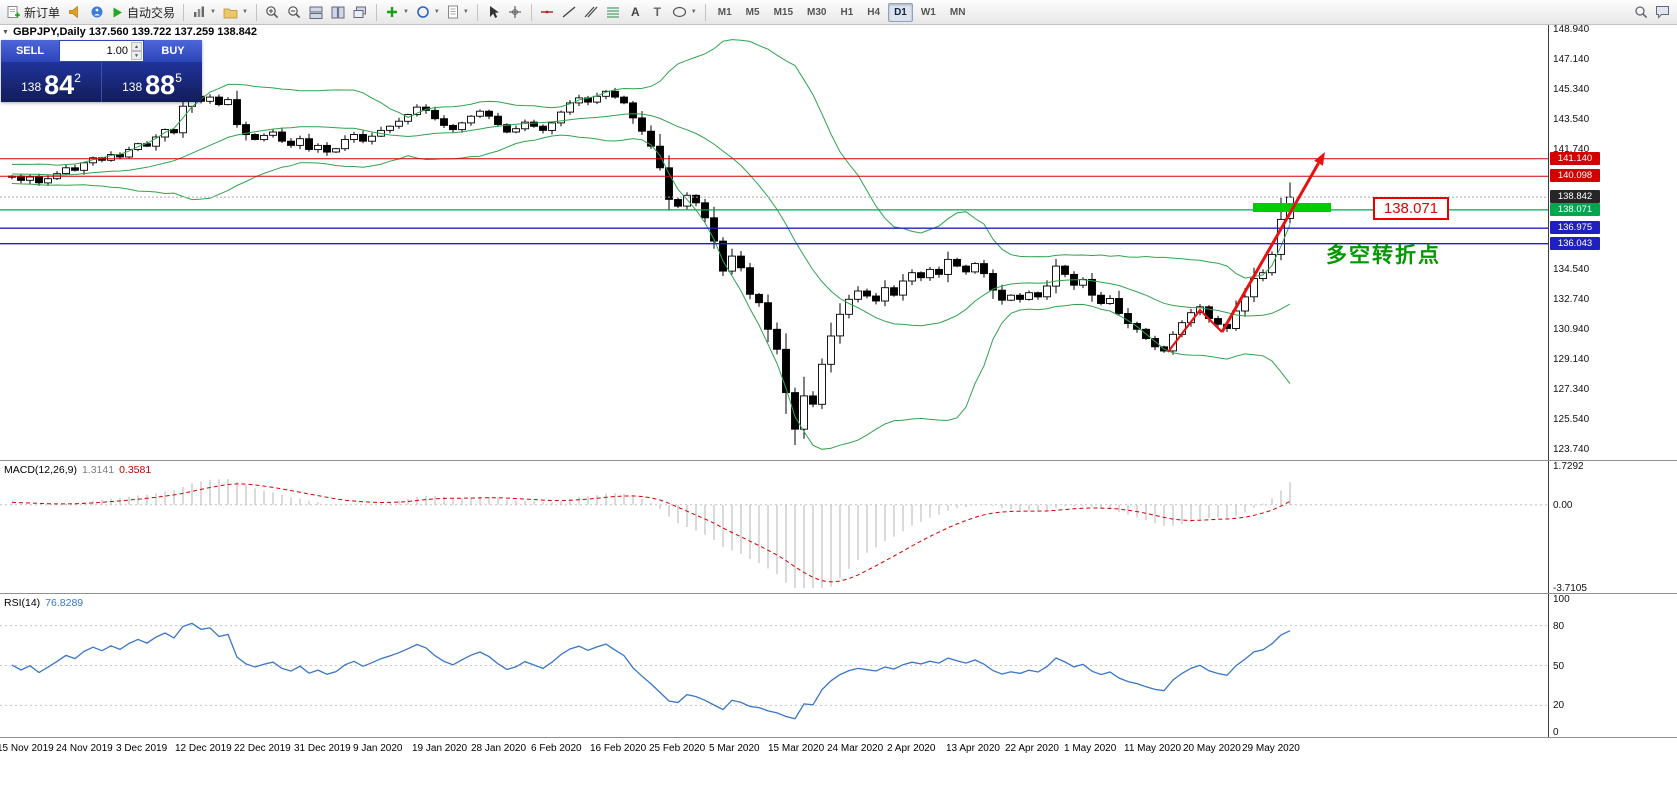  Describe the element at coordinates (1271, 748) in the screenshot. I see `date-label: 29 May 2020` at that location.